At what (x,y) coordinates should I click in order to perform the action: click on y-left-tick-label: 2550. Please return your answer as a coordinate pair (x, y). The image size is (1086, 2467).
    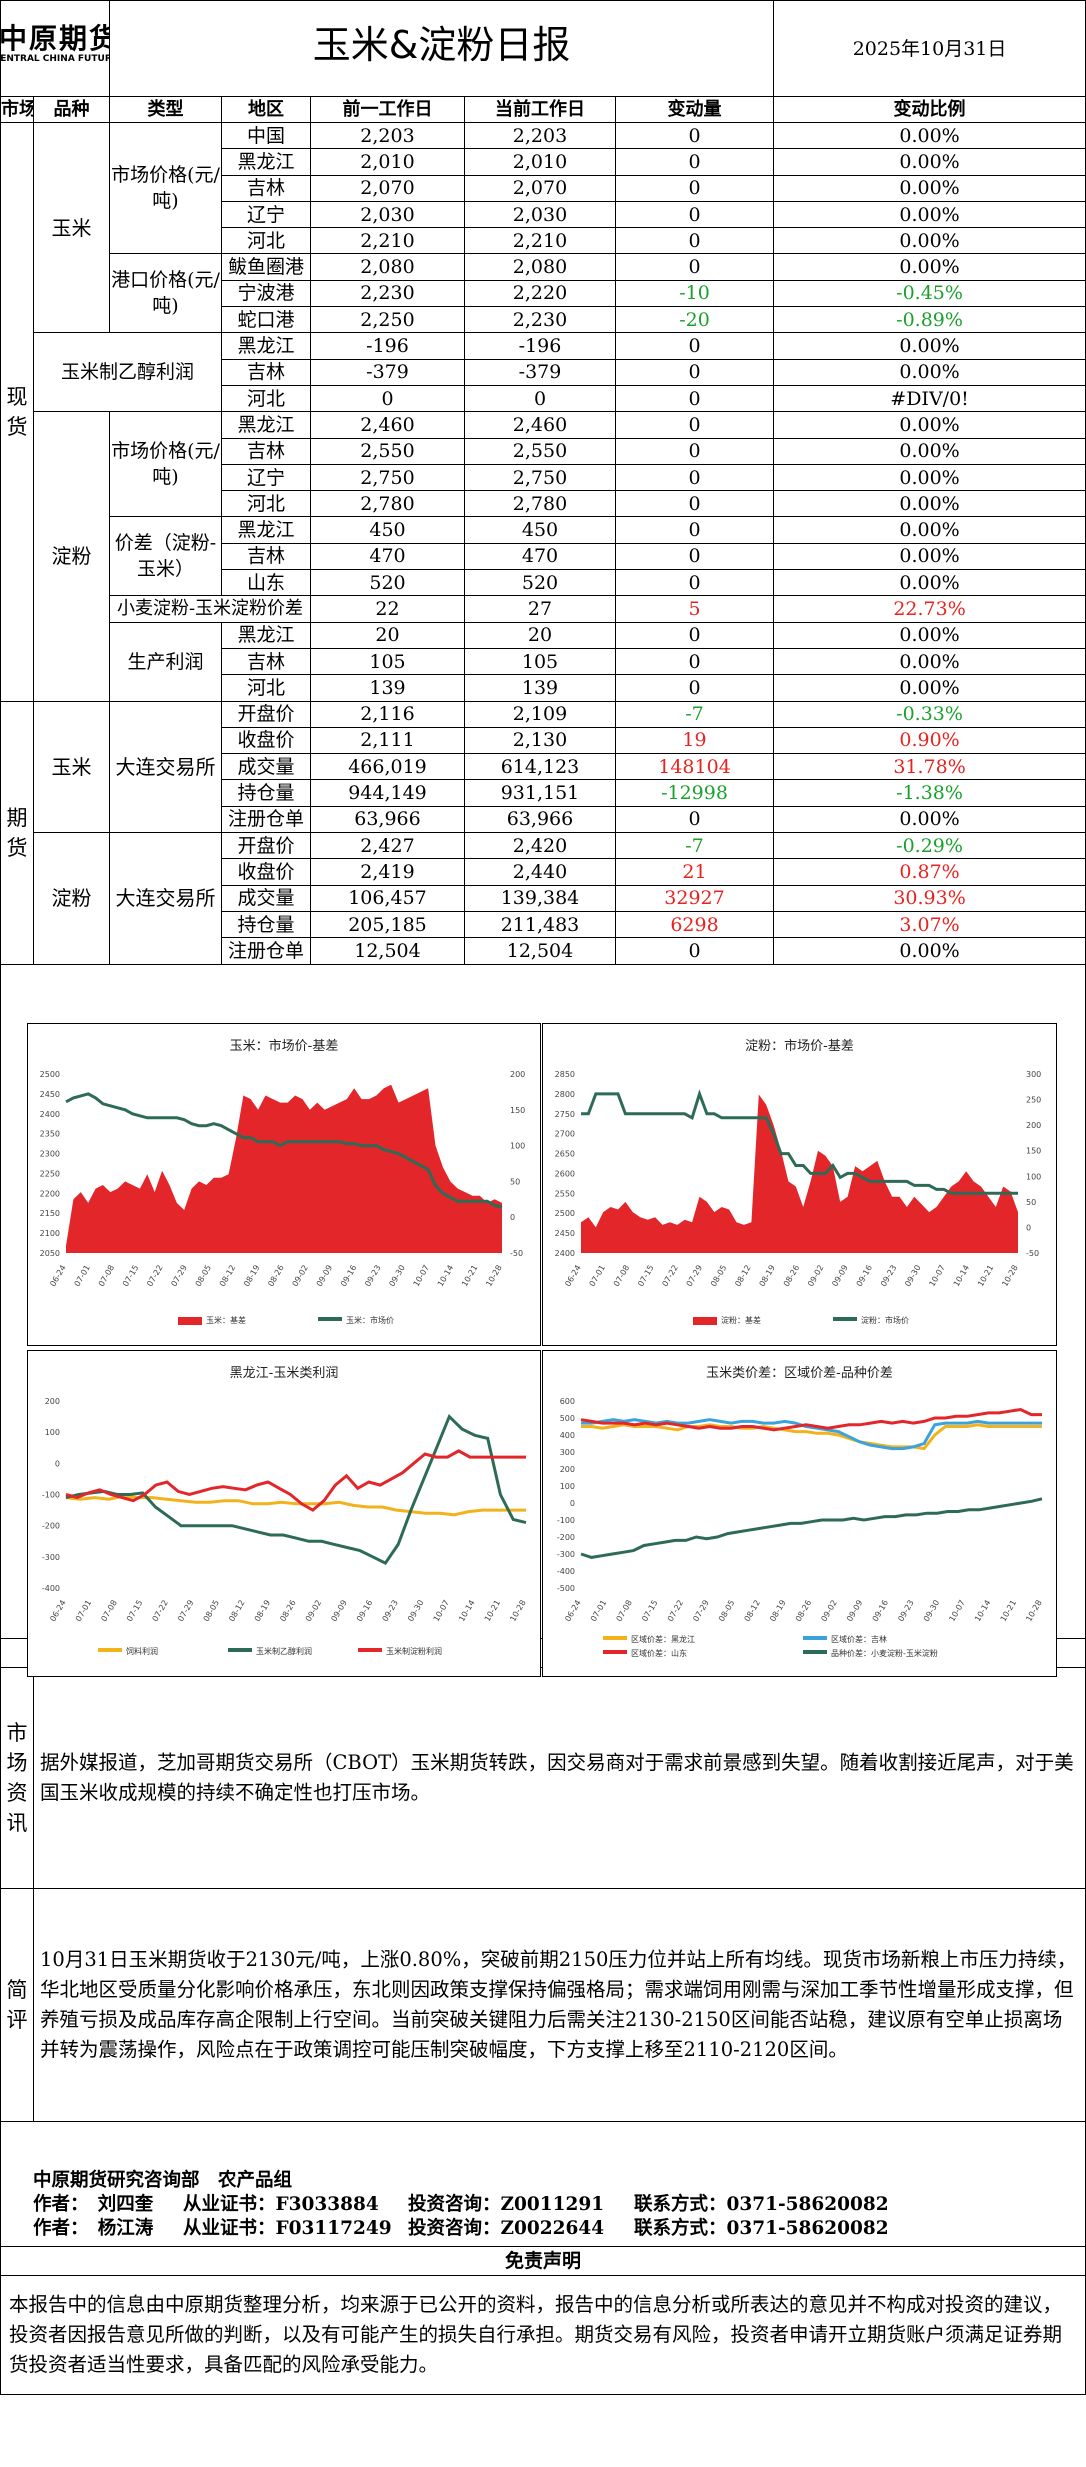
    Looking at the image, I should click on (565, 1193).